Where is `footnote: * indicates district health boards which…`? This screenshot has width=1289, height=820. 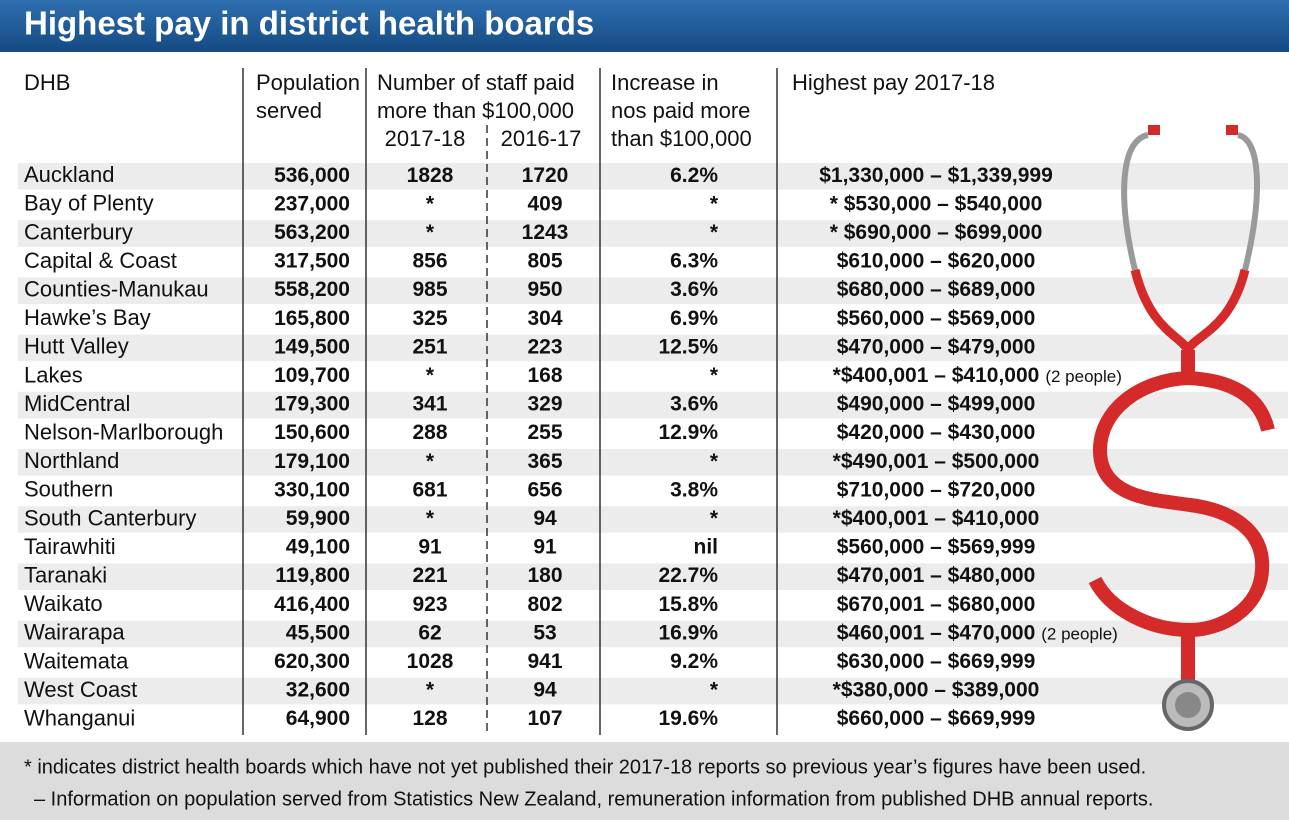 footnote: * indicates district health boards which… is located at coordinates (585, 767).